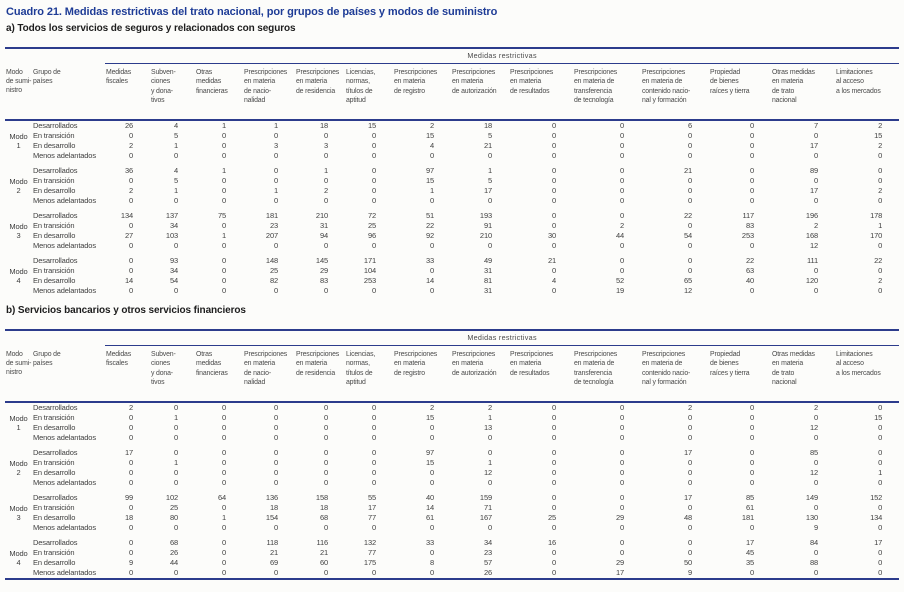 The width and height of the screenshot is (904, 592). What do you see at coordinates (55, 56) in the screenshot?
I see `header-spacer` at bounding box center [55, 56].